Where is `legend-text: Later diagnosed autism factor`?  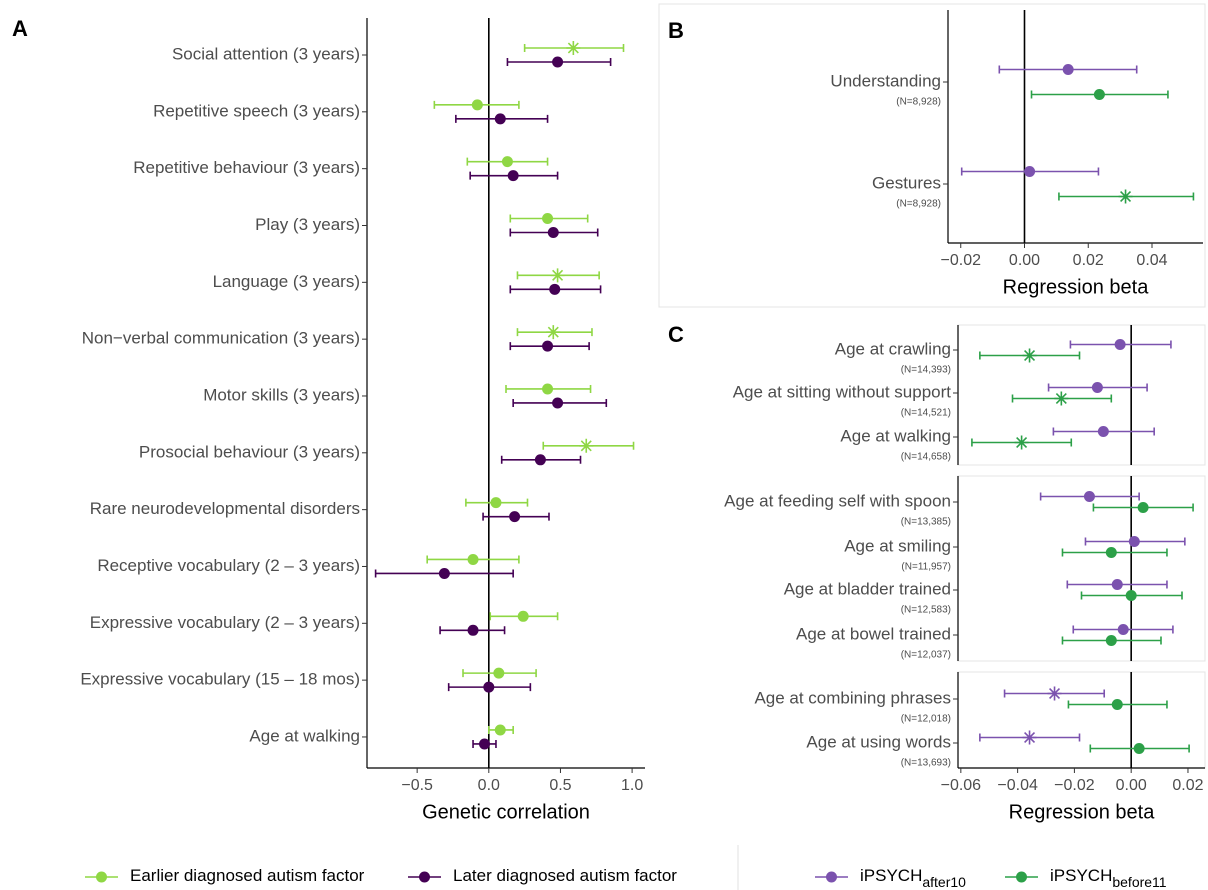
legend-text: Later diagnosed autism factor is located at coordinates (565, 875).